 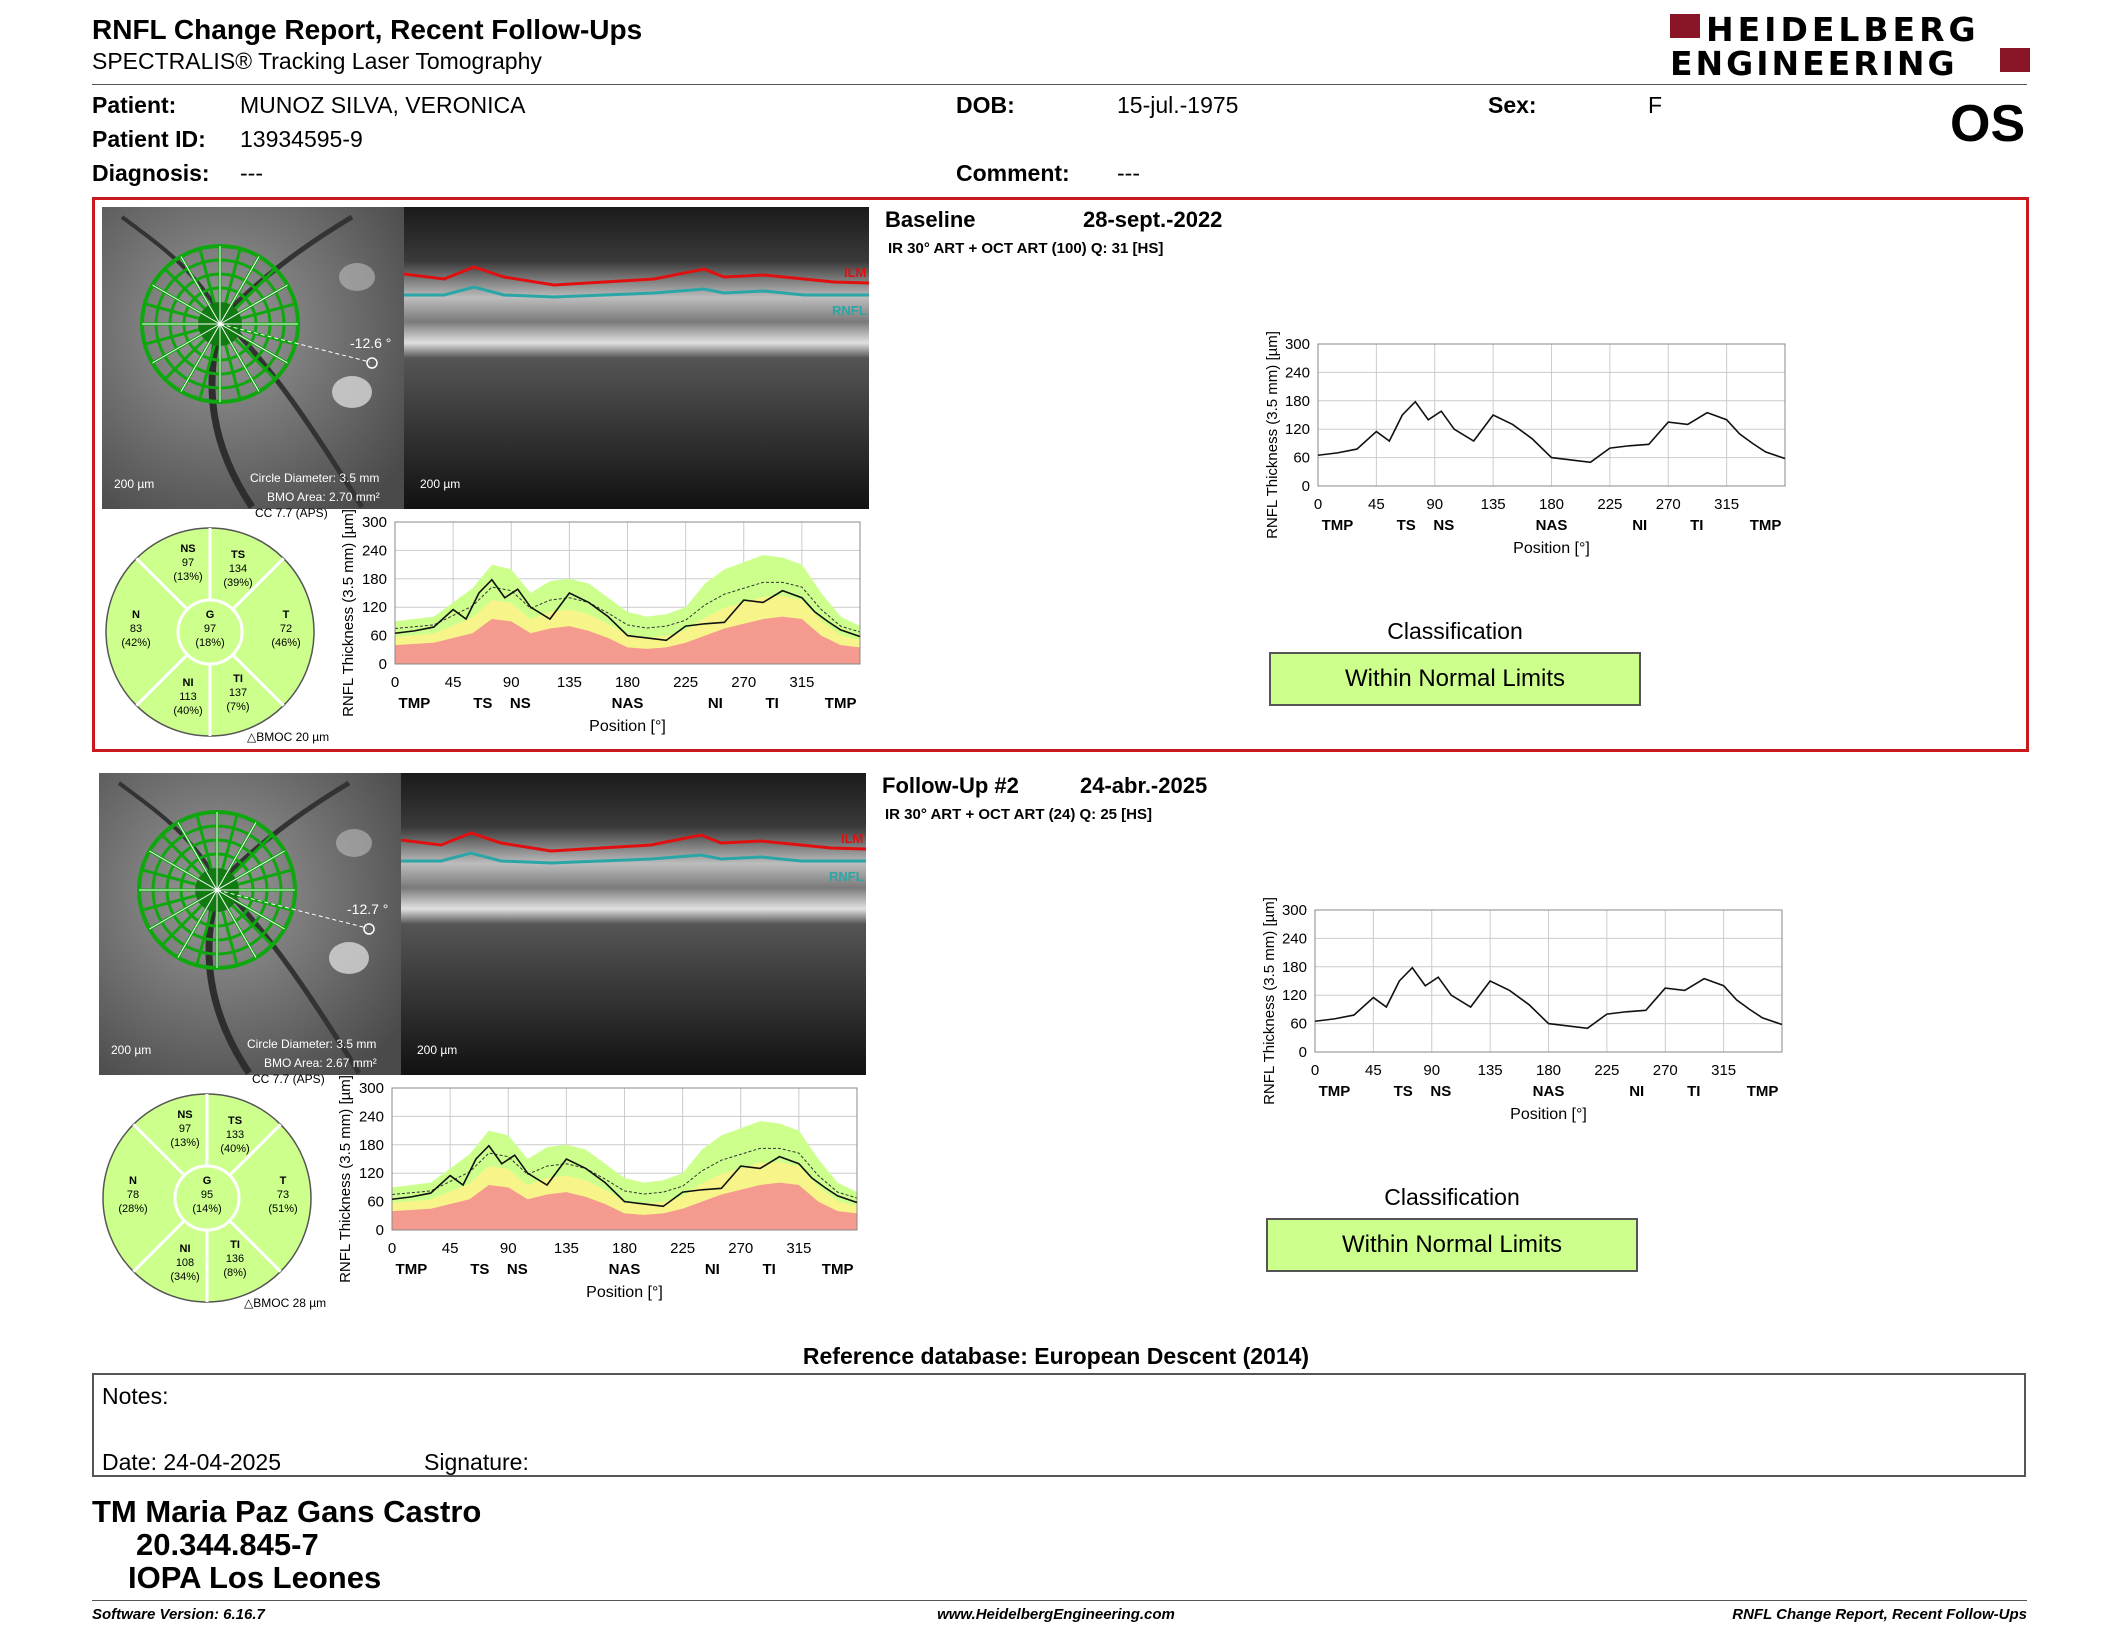 I want to click on sector-ni-value: 108, so click(x=185, y=1263).